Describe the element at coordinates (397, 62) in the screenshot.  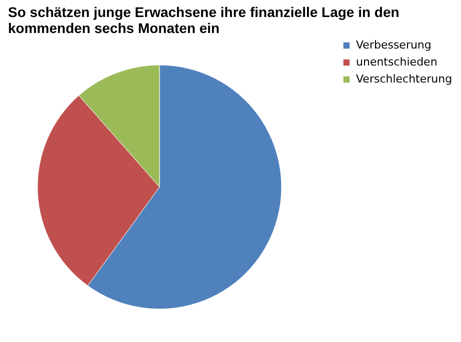
I see `legend-label: unentschieden` at that location.